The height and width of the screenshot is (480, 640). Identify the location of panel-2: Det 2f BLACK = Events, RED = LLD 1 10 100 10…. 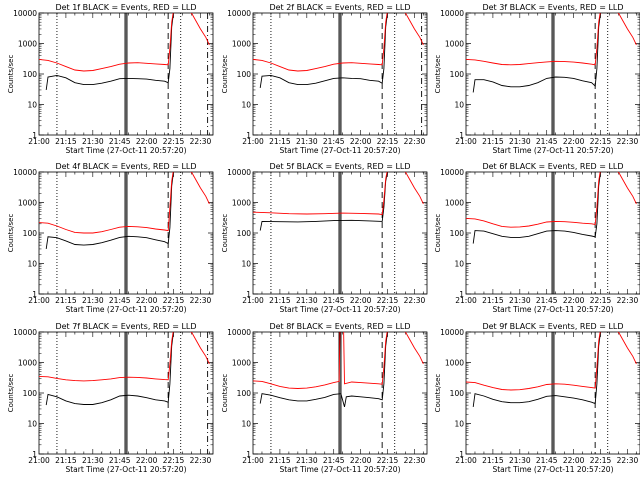
(324, 79).